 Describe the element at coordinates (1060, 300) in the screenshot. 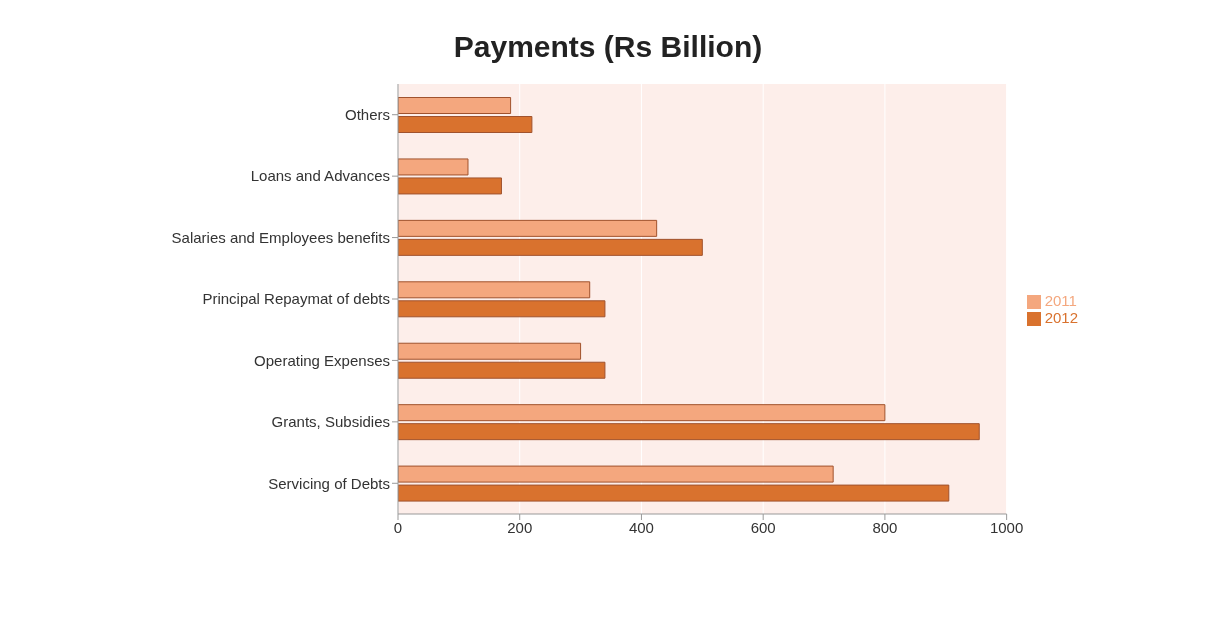

I see `legend-label: 2011` at that location.